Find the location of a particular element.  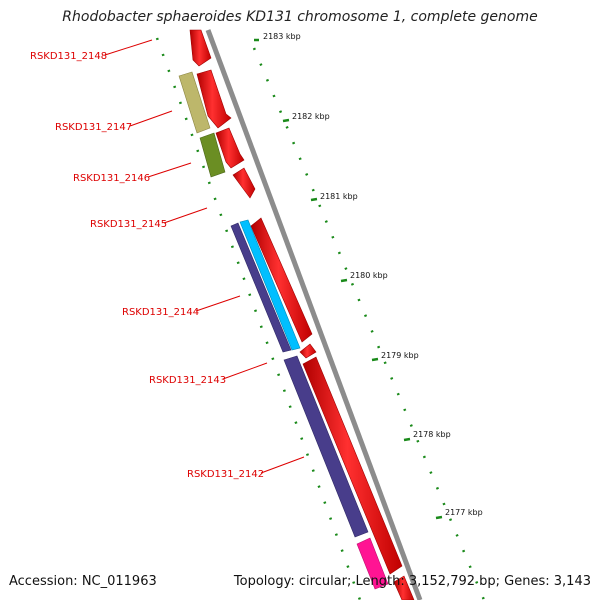

ruler-label: 2179 kbp is located at coordinates (400, 355).